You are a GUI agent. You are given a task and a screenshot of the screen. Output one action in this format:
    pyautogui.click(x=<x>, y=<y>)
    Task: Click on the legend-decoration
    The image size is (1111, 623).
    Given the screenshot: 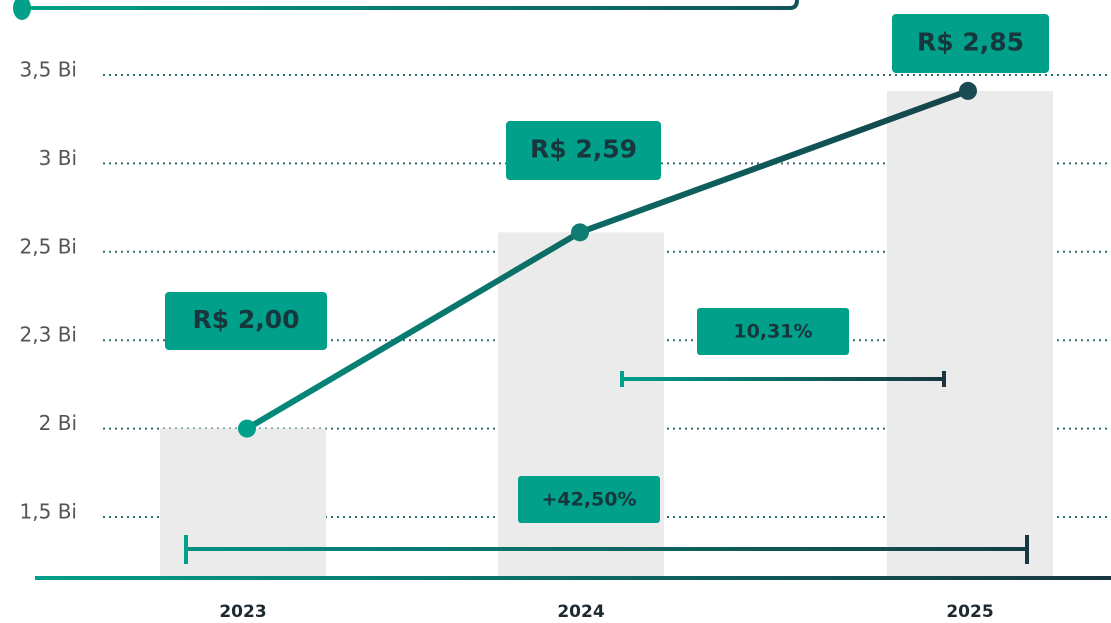 What is the action you would take?
    pyautogui.click(x=406, y=10)
    